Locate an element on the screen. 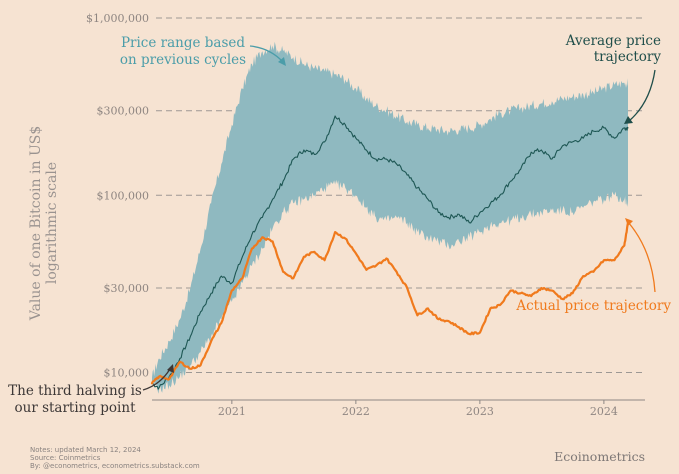  x-tick-label: 2022 is located at coordinates (356, 411).